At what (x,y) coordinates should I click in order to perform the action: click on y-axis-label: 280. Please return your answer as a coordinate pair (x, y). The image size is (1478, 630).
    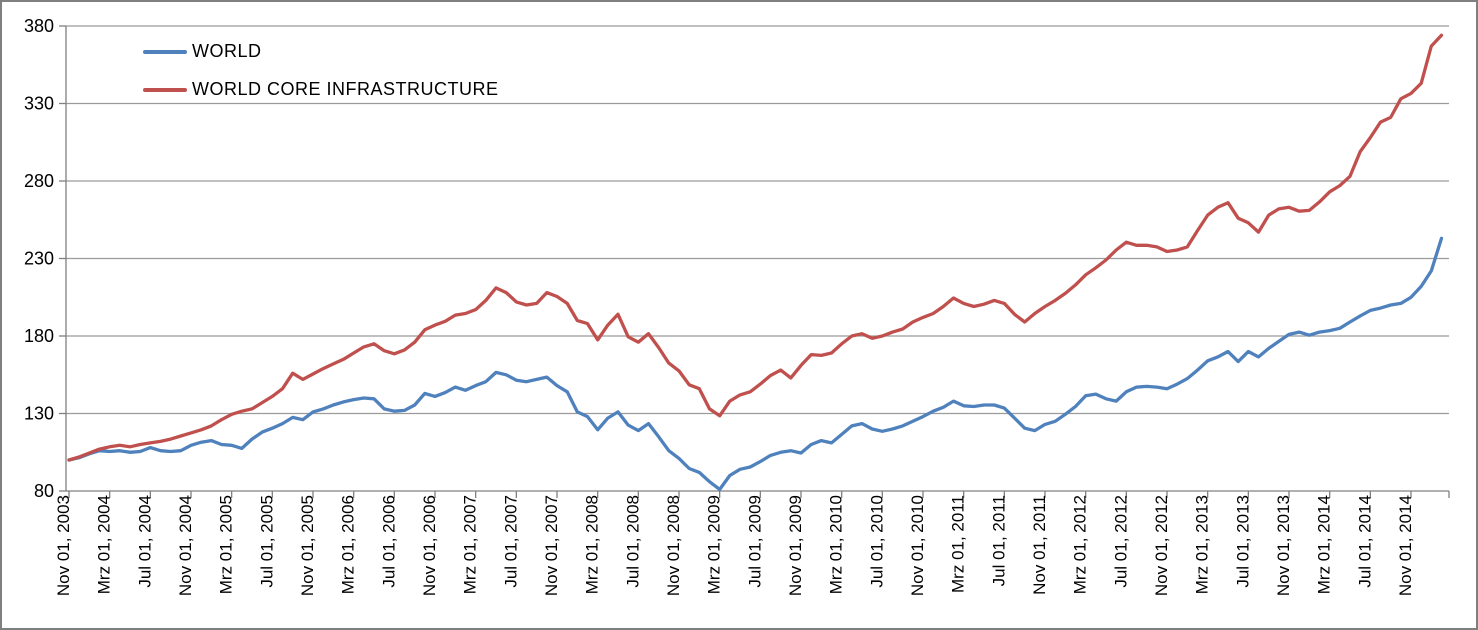
    Looking at the image, I should click on (39, 181).